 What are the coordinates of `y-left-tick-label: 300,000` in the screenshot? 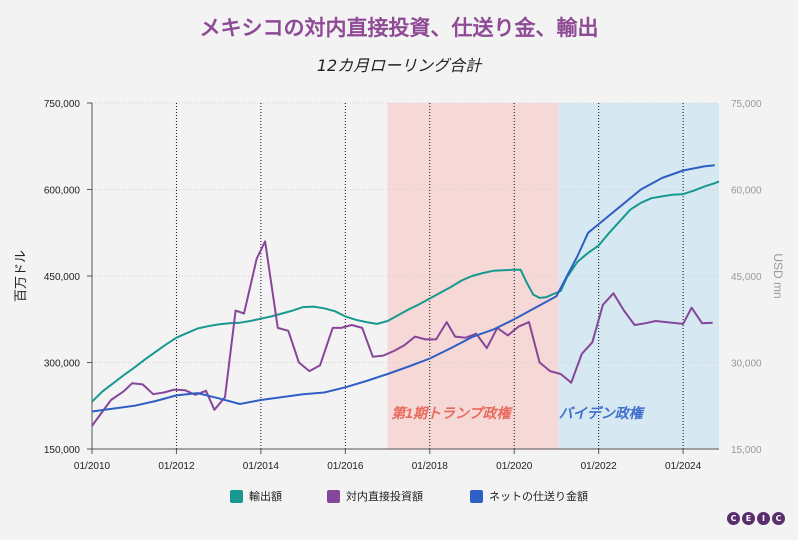 It's located at (62, 364).